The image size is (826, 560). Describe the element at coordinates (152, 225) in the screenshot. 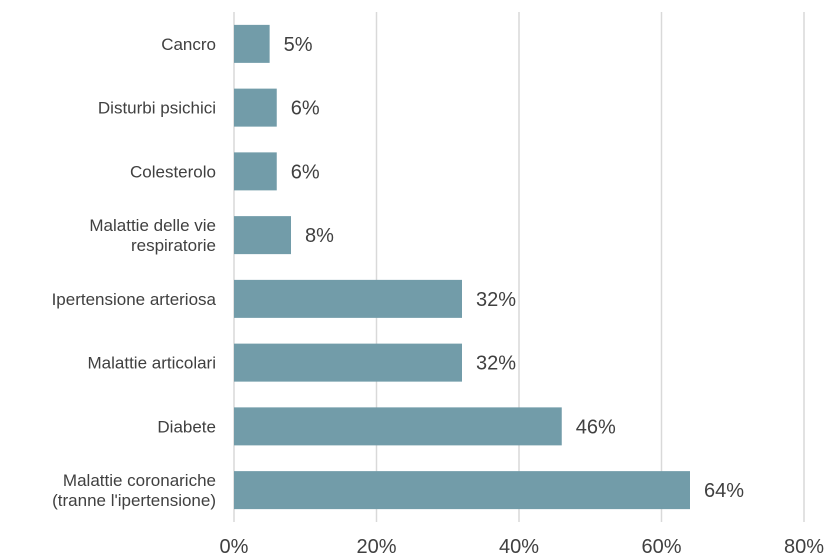

I see `category-label-line: Malattie delle vie` at that location.